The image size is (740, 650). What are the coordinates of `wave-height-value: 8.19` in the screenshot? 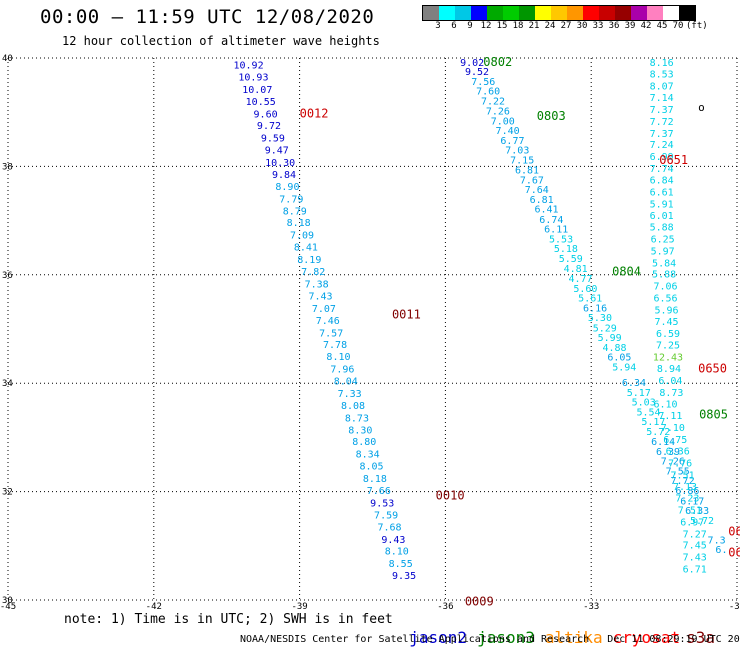 It's located at (309, 260).